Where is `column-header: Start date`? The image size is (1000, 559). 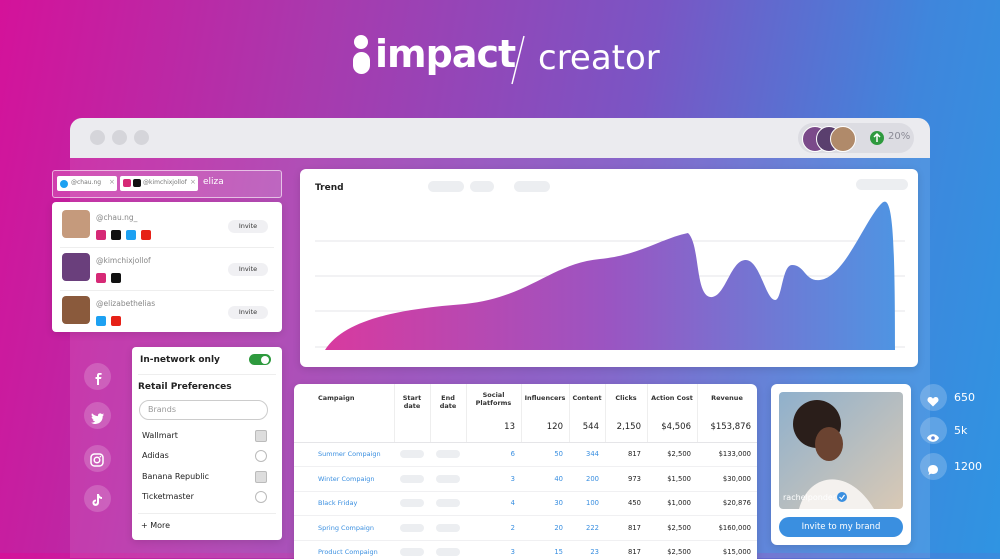
column-header: Start date is located at coordinates (412, 402).